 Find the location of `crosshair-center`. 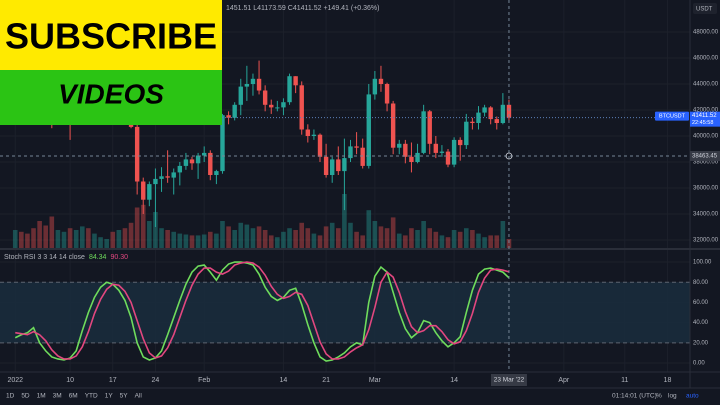

crosshair-center is located at coordinates (509, 156).